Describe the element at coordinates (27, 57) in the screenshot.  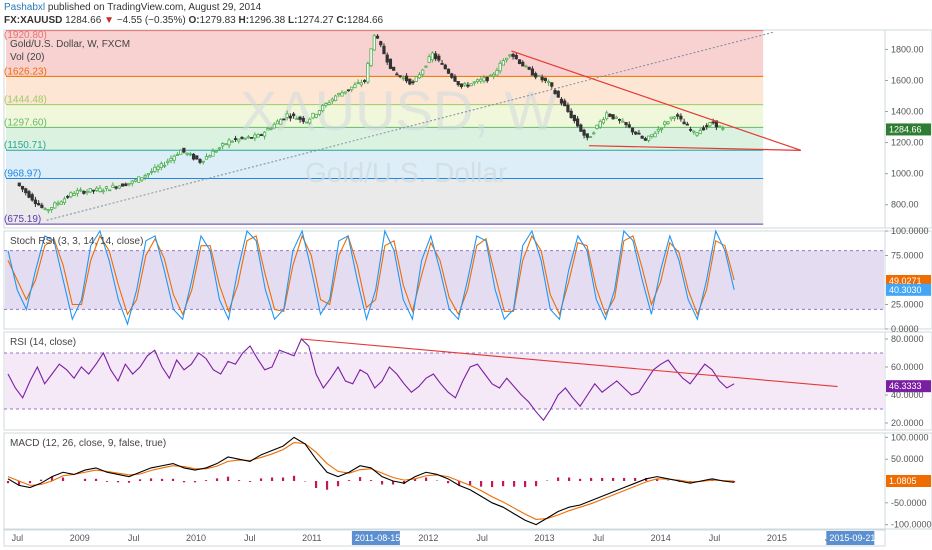
I see `volume-label: Vol (20)` at that location.